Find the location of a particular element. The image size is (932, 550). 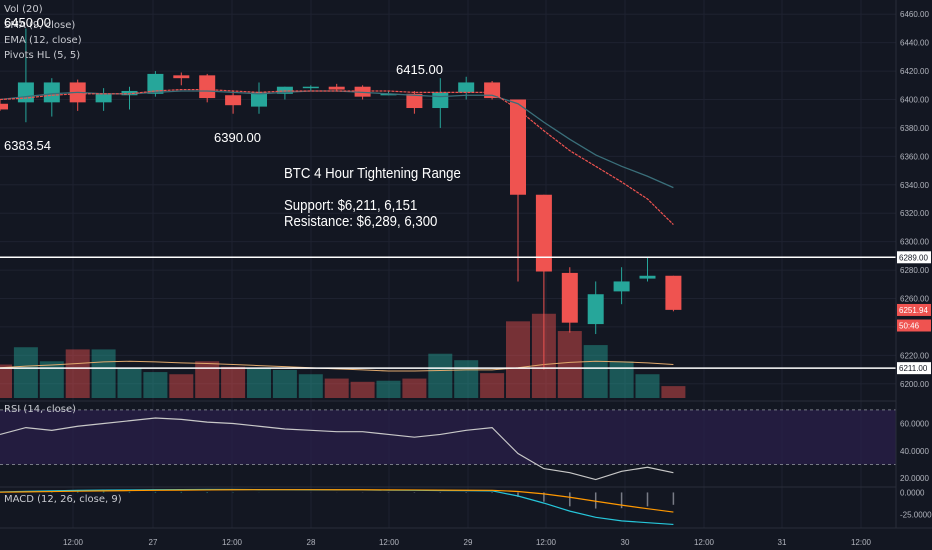

price-axis-background is located at coordinates (914, 264).